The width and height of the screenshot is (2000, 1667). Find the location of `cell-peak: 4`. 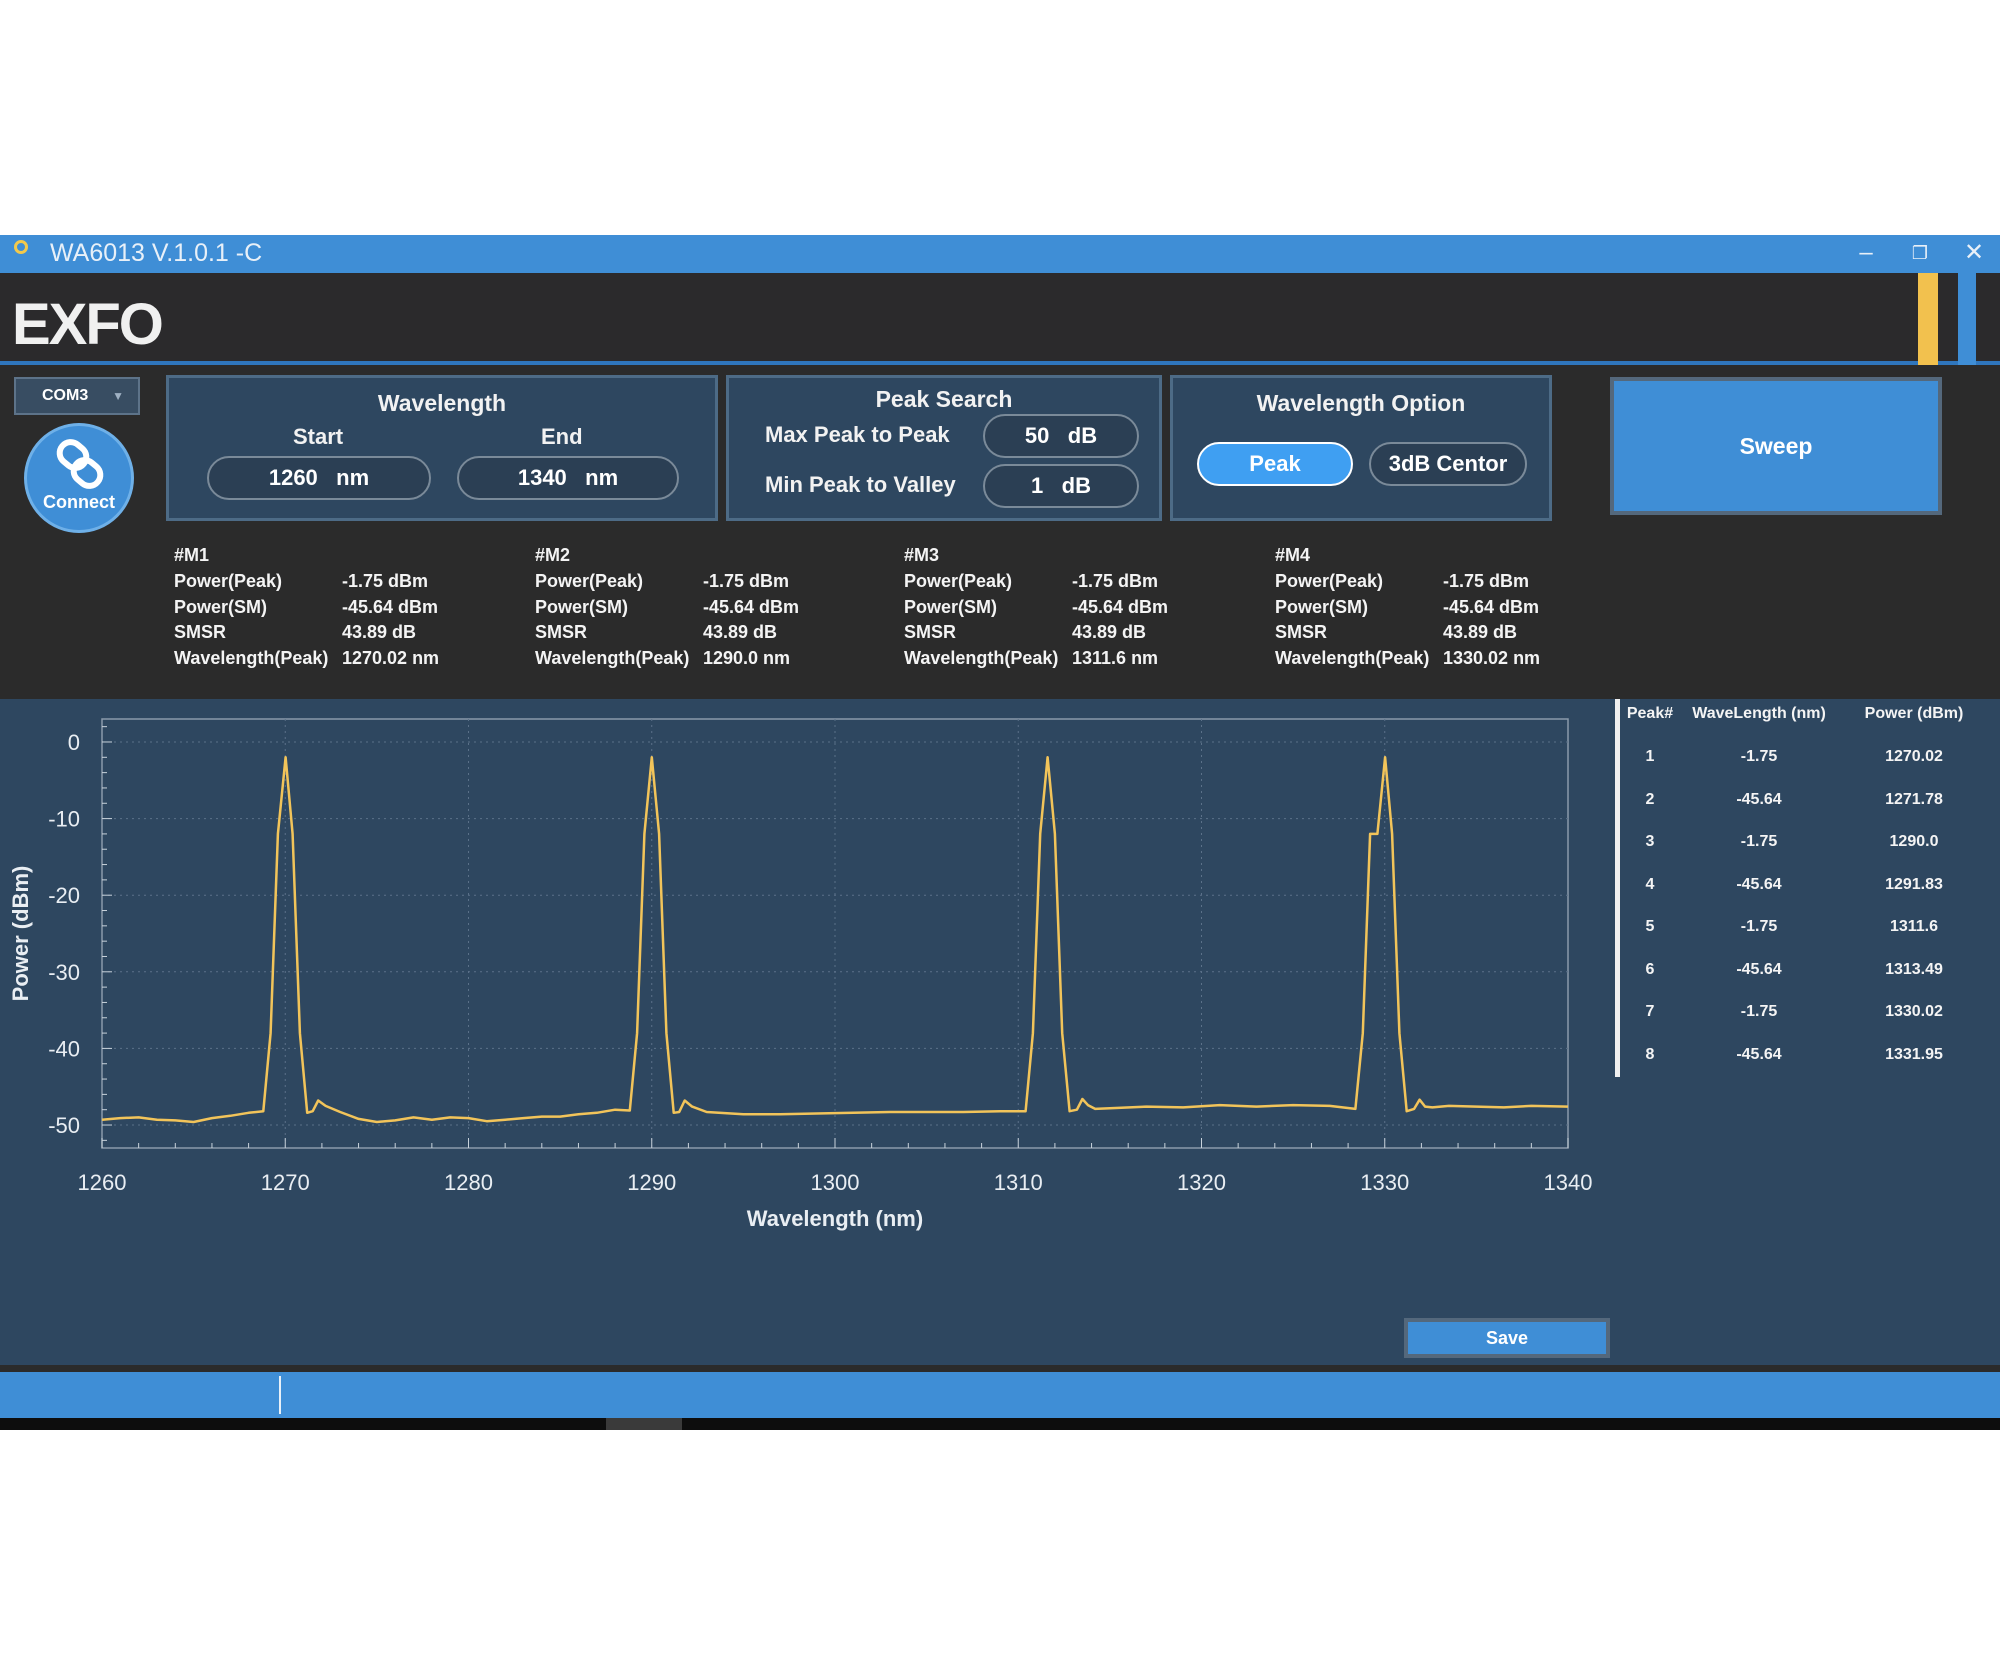

cell-peak: 4 is located at coordinates (1650, 884).